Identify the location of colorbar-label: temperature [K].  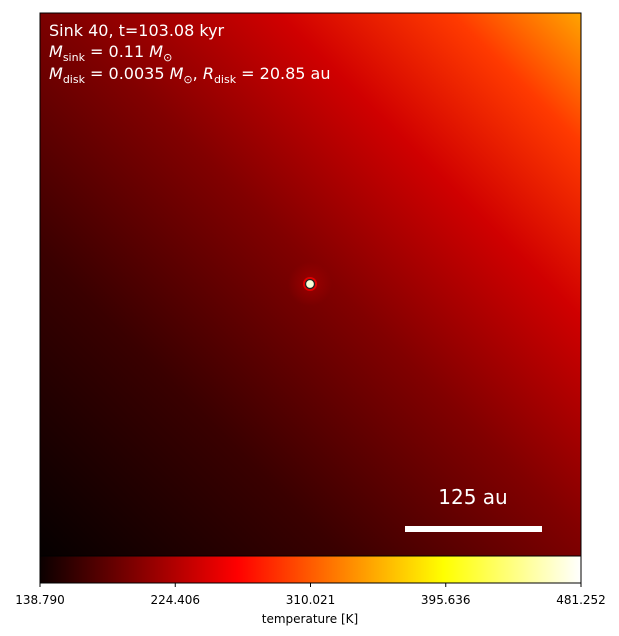
(310, 619).